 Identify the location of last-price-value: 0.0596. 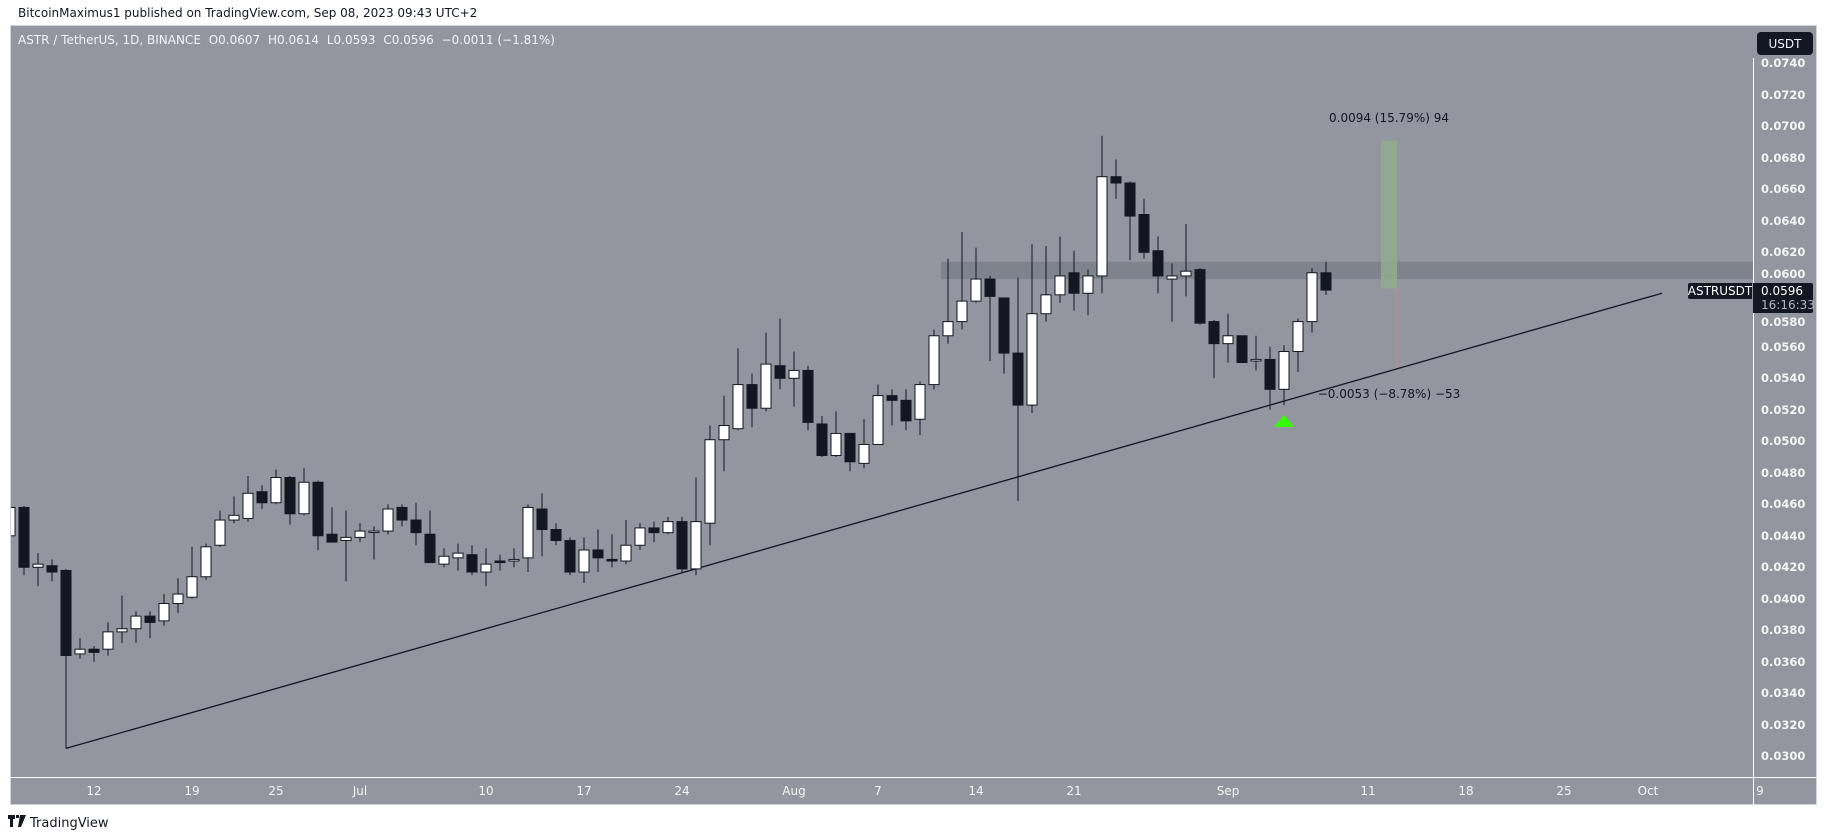
(1782, 291).